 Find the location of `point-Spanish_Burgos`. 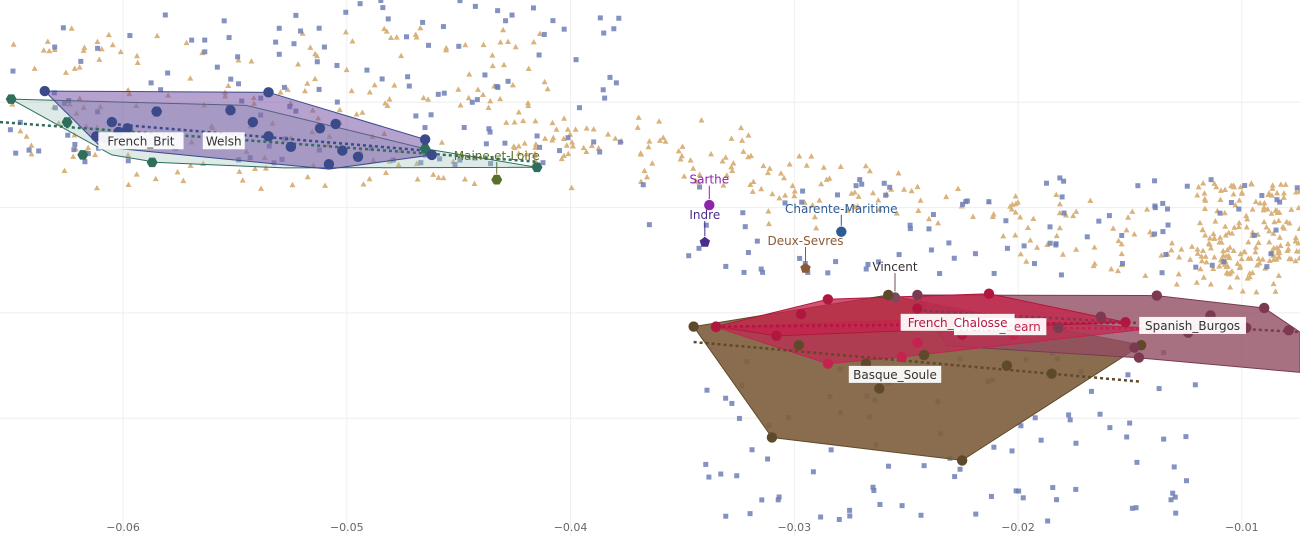

point-Spanish_Burgos is located at coordinates (1058, 327).